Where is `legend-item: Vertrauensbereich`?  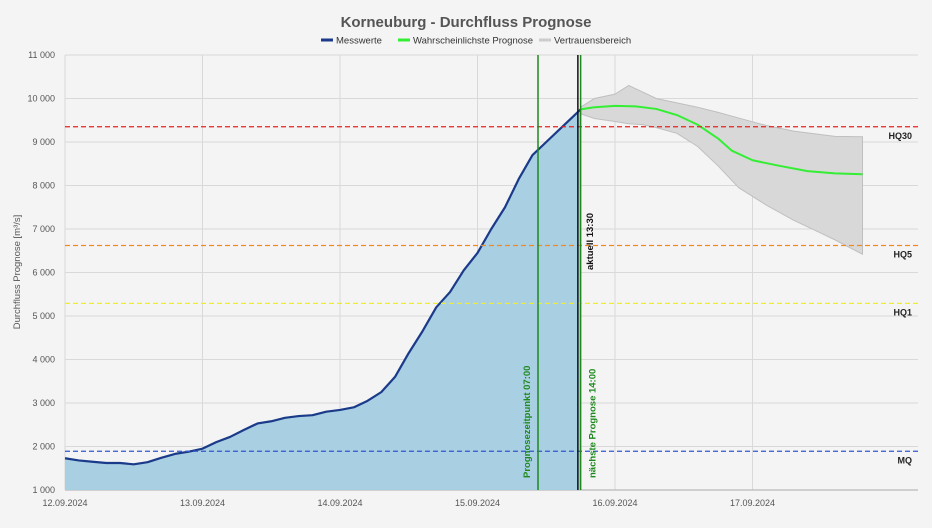
legend-item: Vertrauensbereich is located at coordinates (585, 41).